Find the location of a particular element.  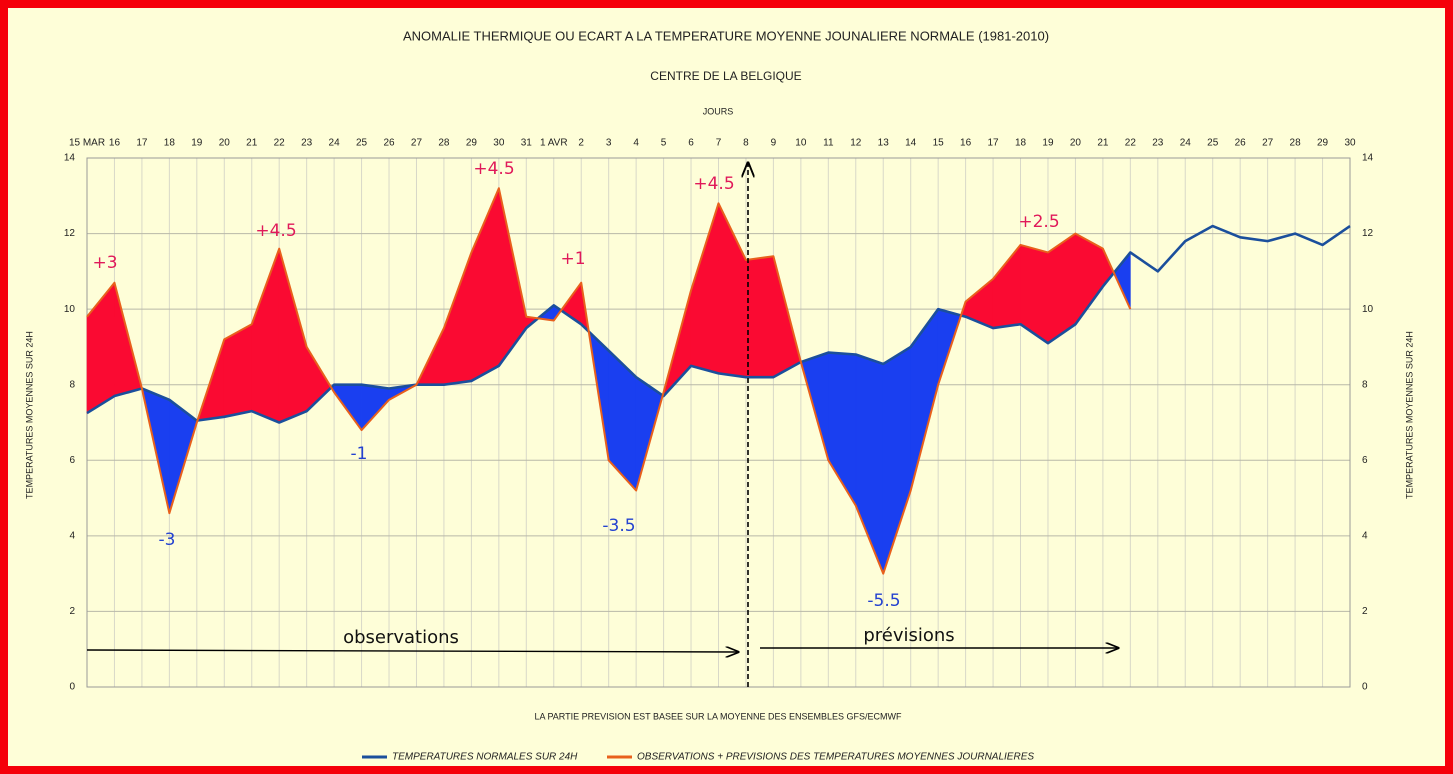

x-tick-label: 1 AVR is located at coordinates (554, 143).